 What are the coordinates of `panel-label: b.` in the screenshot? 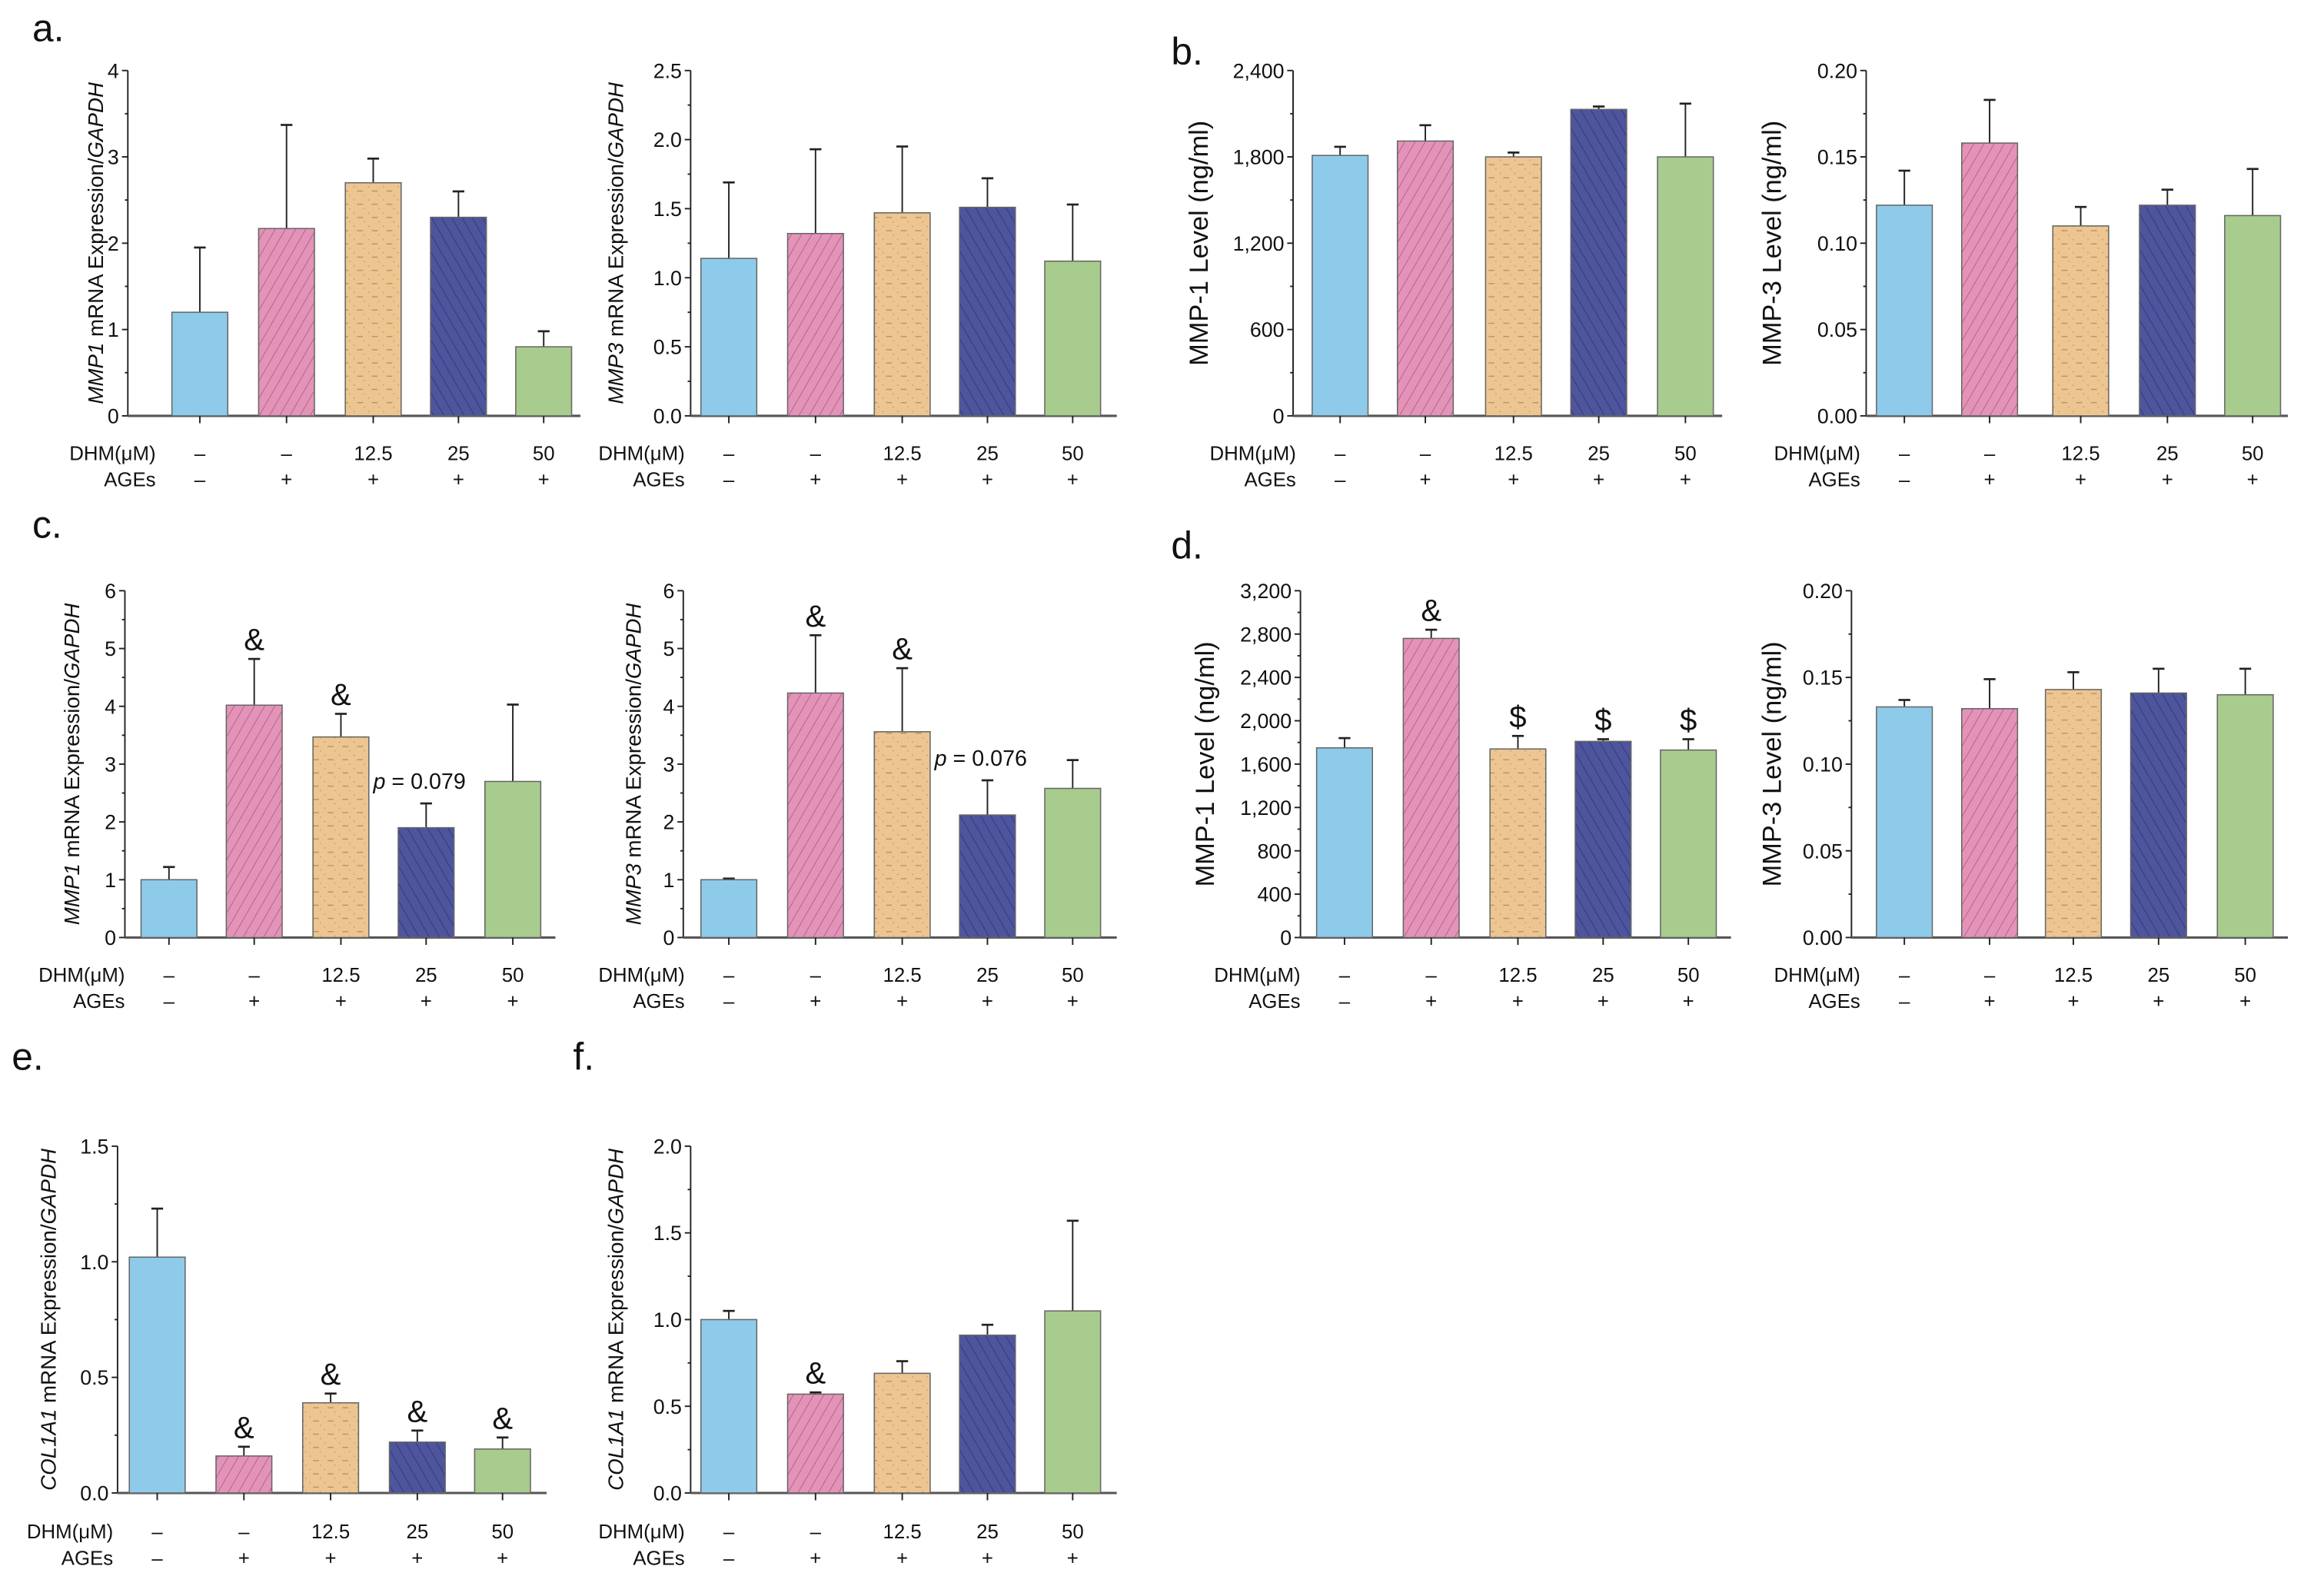 It's located at (1186, 51).